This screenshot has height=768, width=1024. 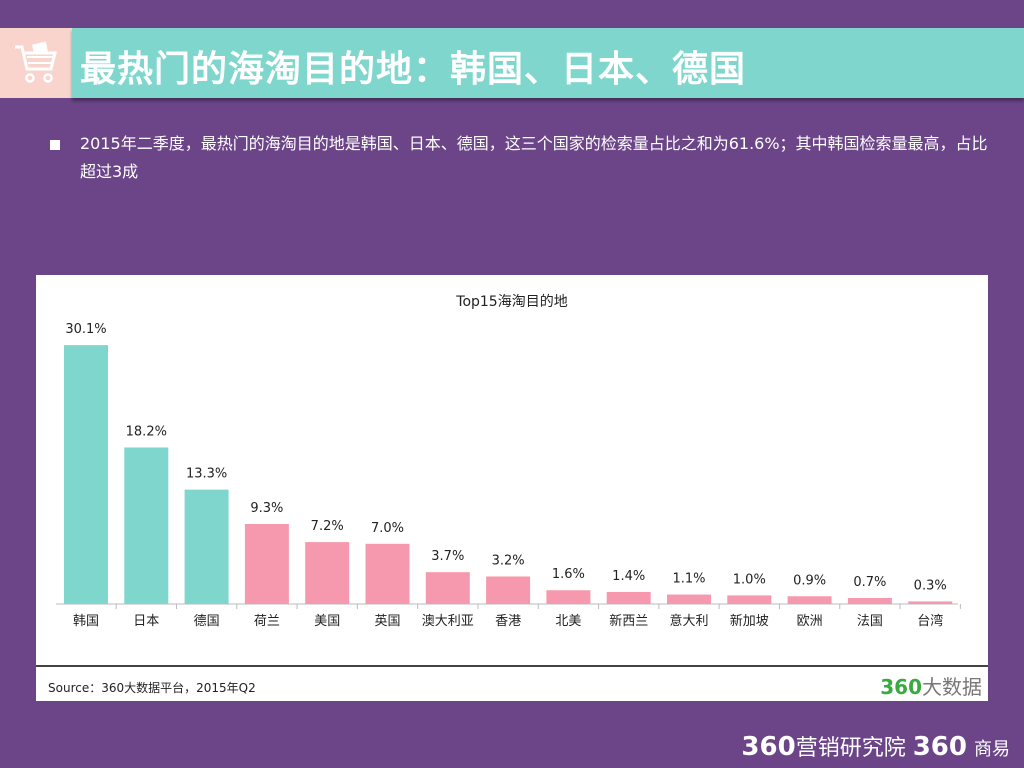 What do you see at coordinates (387, 528) in the screenshot?
I see `data-label: 7.0%` at bounding box center [387, 528].